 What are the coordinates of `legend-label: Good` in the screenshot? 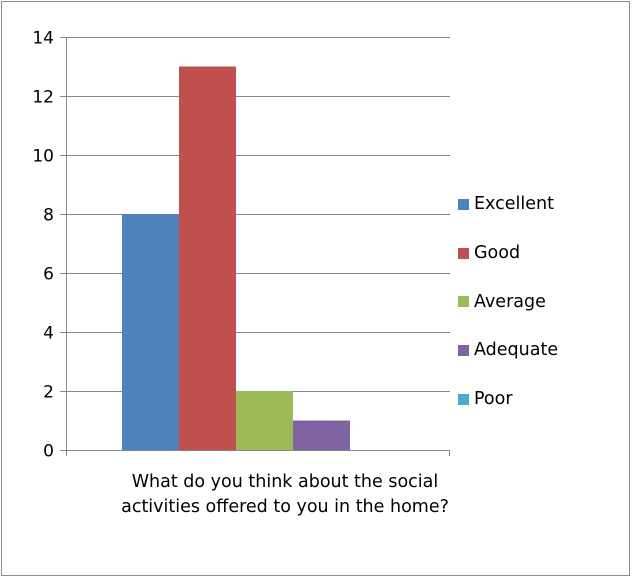 It's located at (497, 253).